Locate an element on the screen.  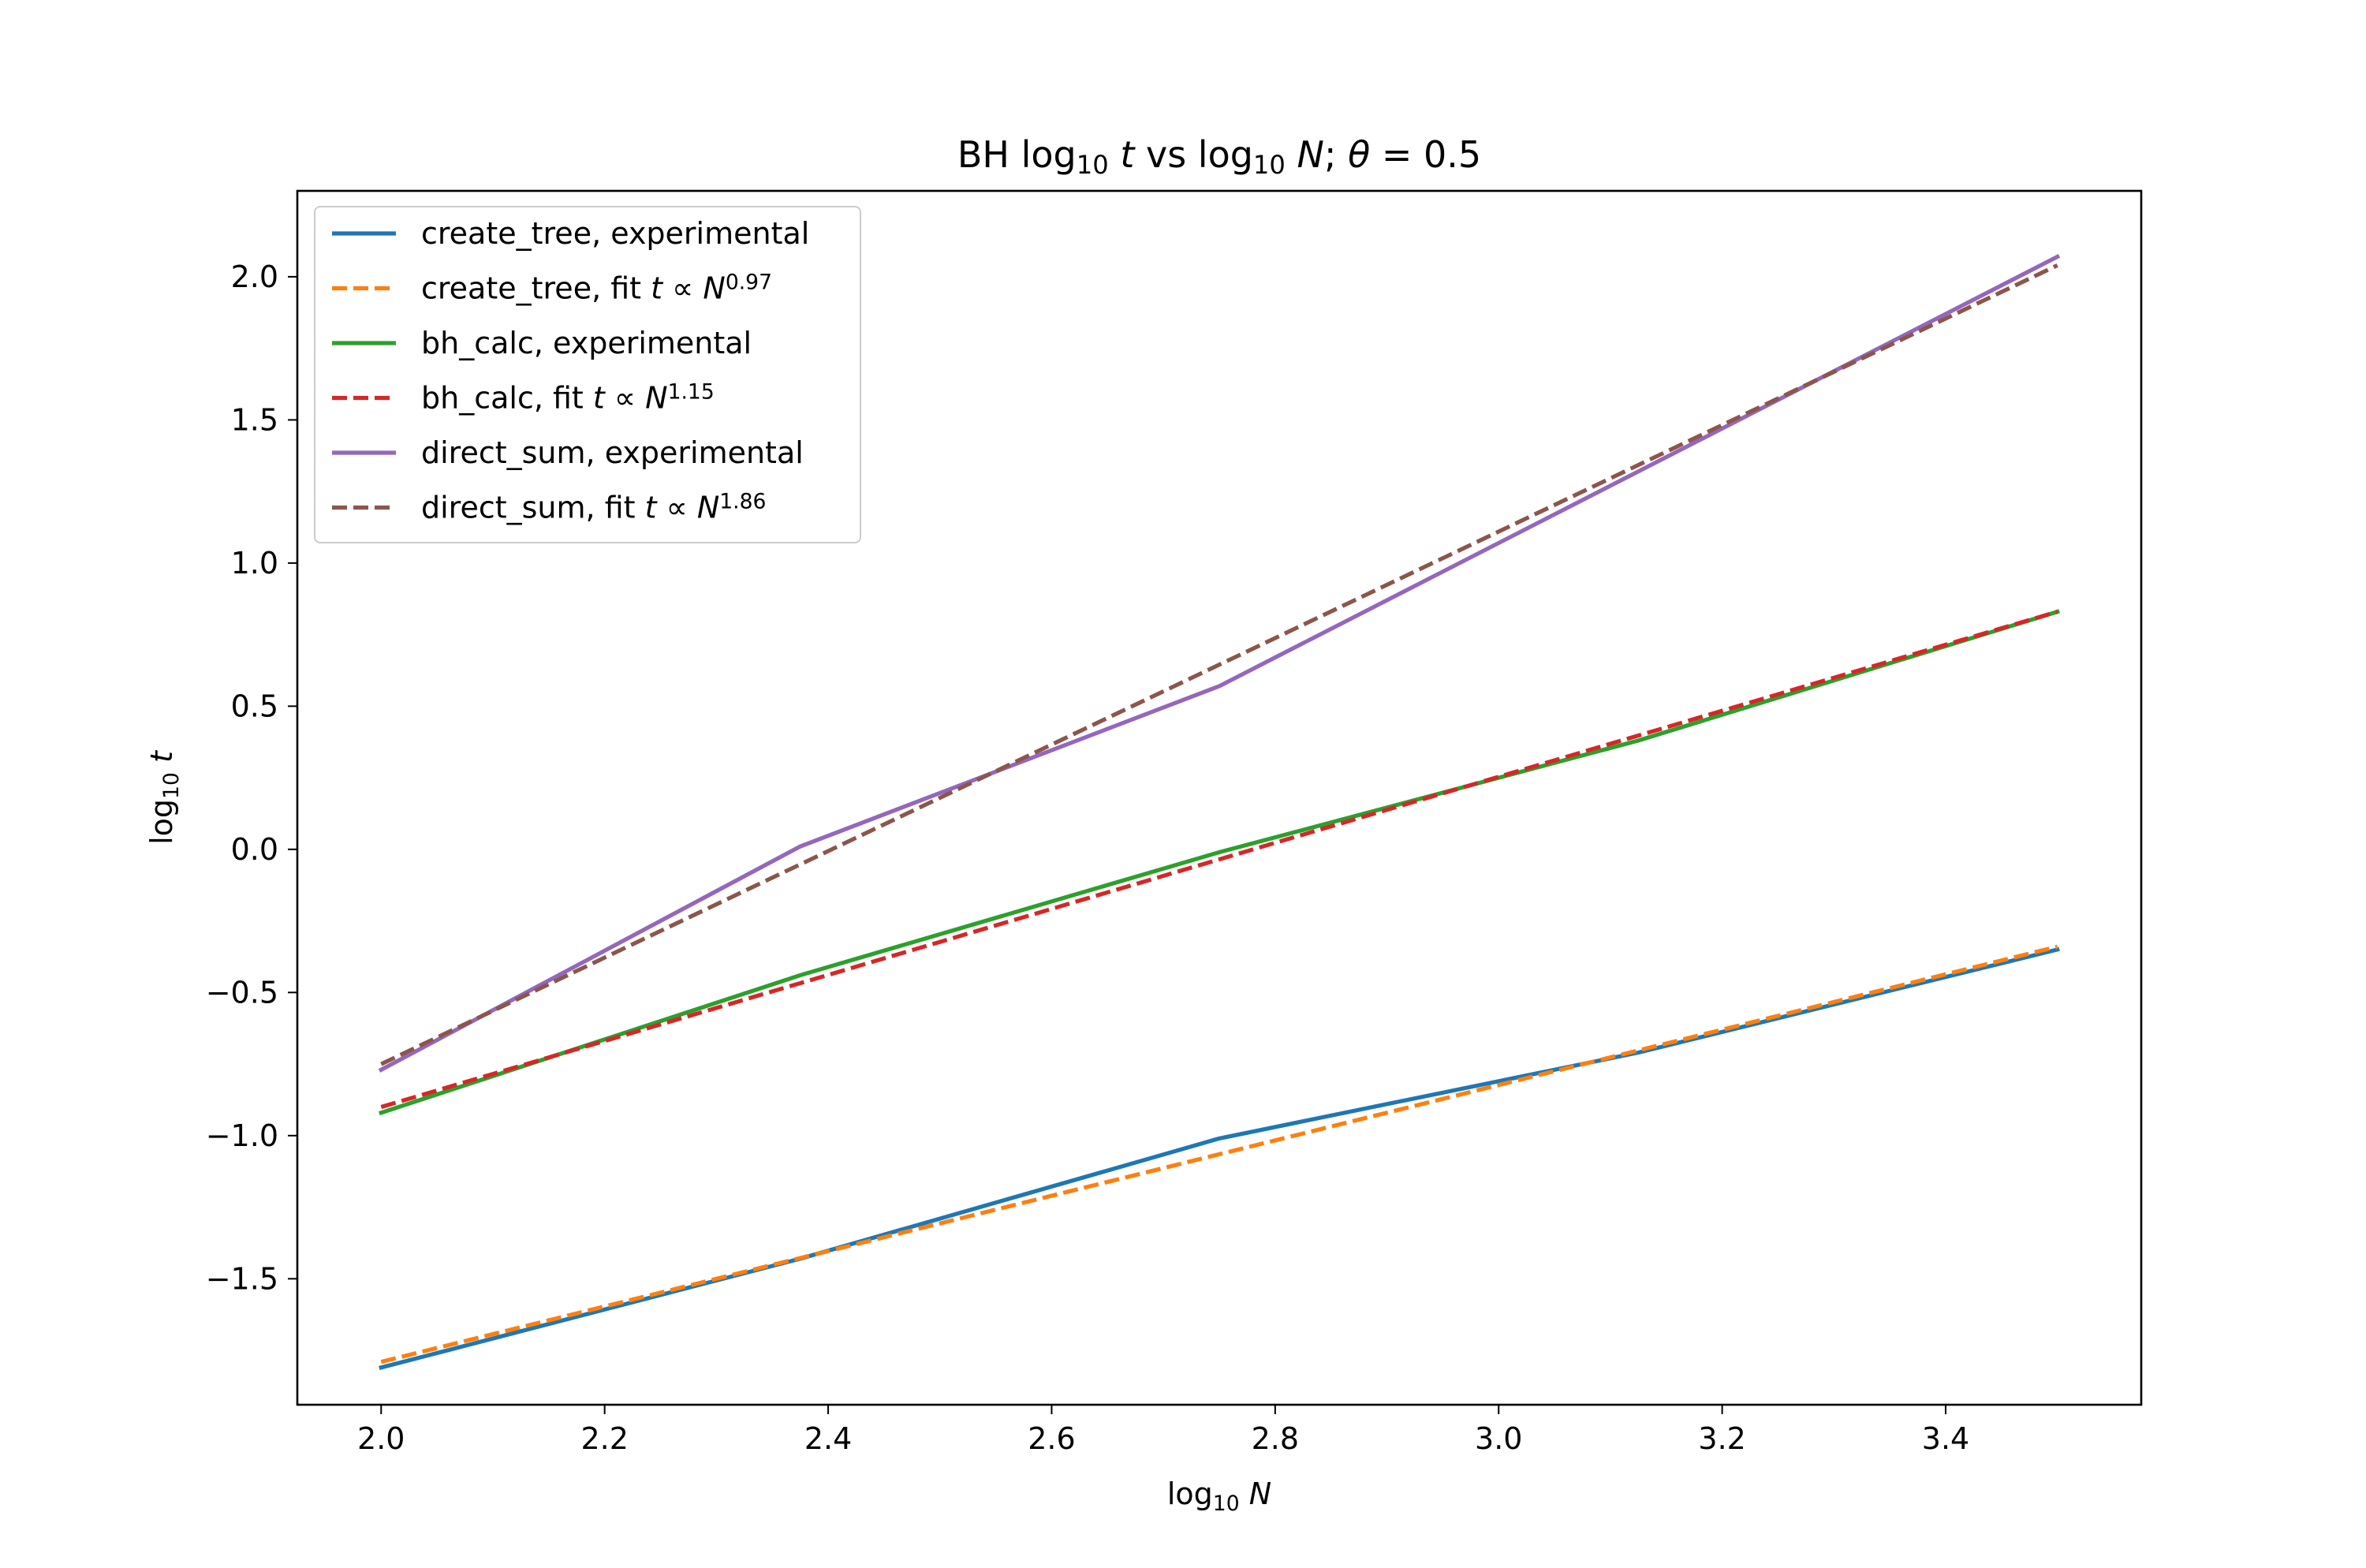
y-tick-label: −1.0 is located at coordinates (242, 1135).